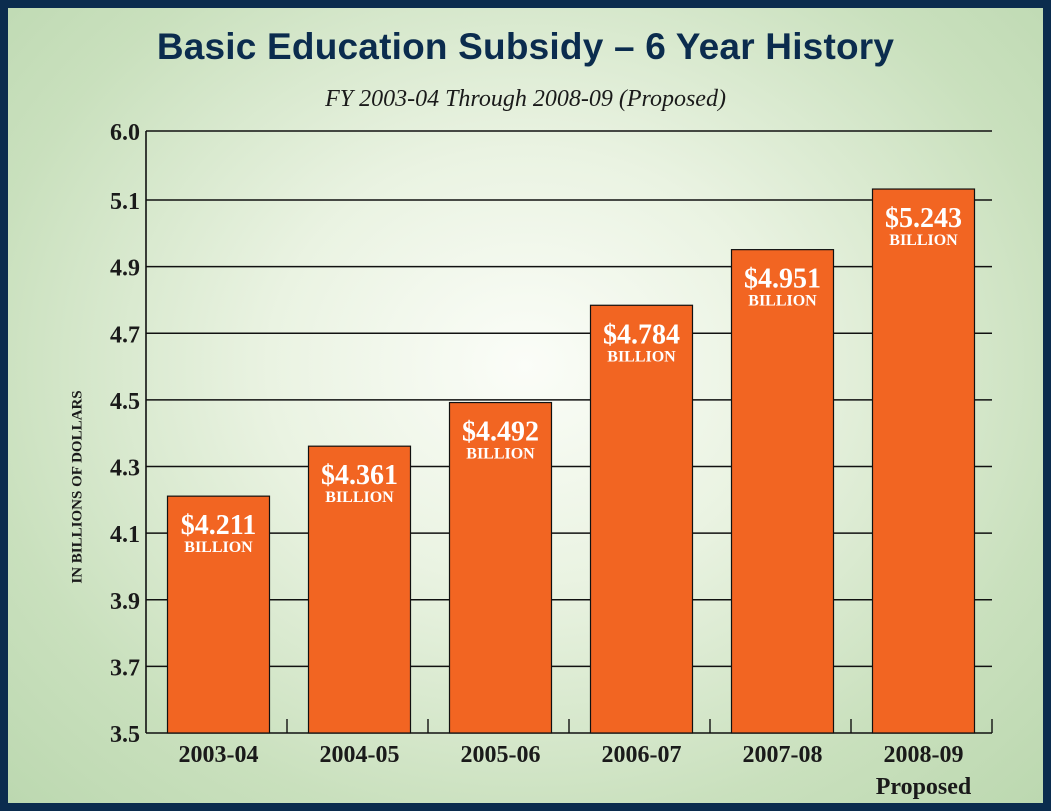  What do you see at coordinates (923, 218) in the screenshot?
I see `bar-value-label: $5.243` at bounding box center [923, 218].